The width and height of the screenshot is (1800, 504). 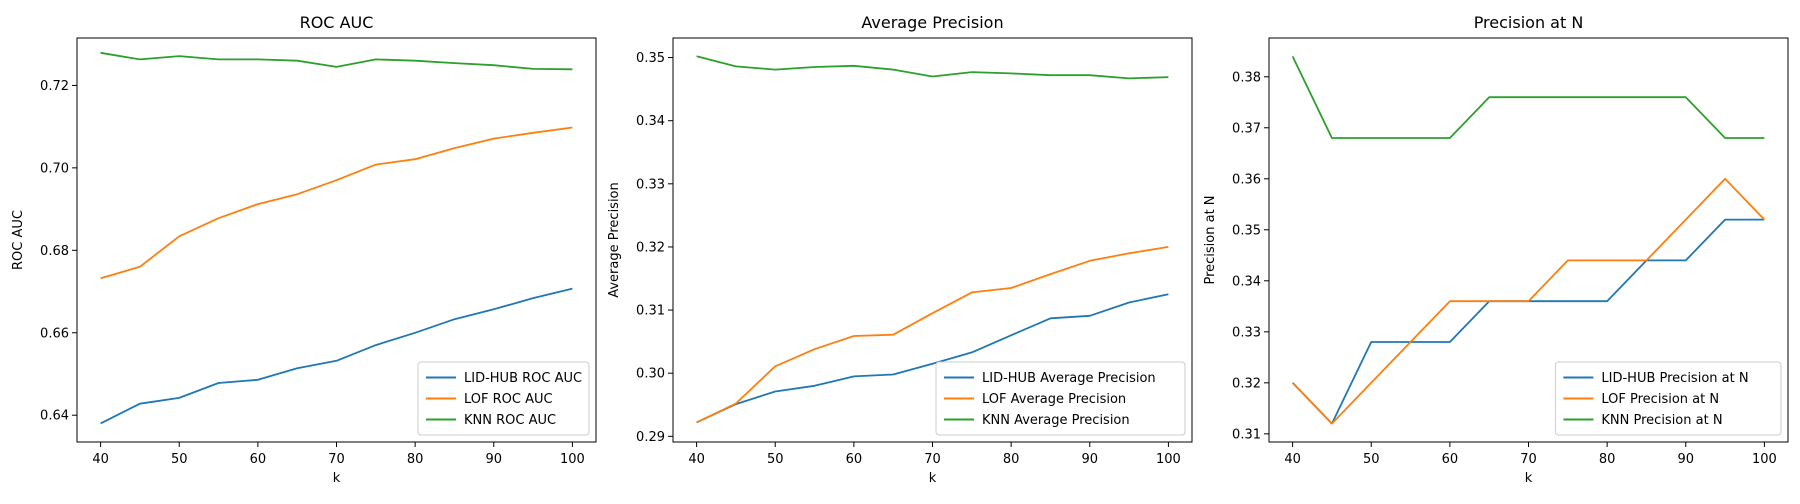 What do you see at coordinates (1069, 378) in the screenshot?
I see `legend-entry: LID-HUB Average Precision` at bounding box center [1069, 378].